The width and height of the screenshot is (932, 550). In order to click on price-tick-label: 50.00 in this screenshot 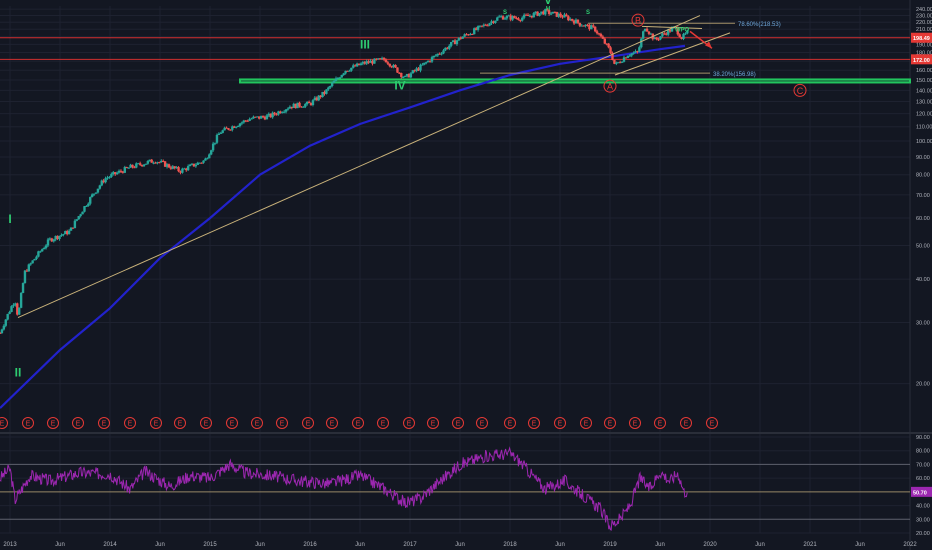, I will do `click(923, 247)`.